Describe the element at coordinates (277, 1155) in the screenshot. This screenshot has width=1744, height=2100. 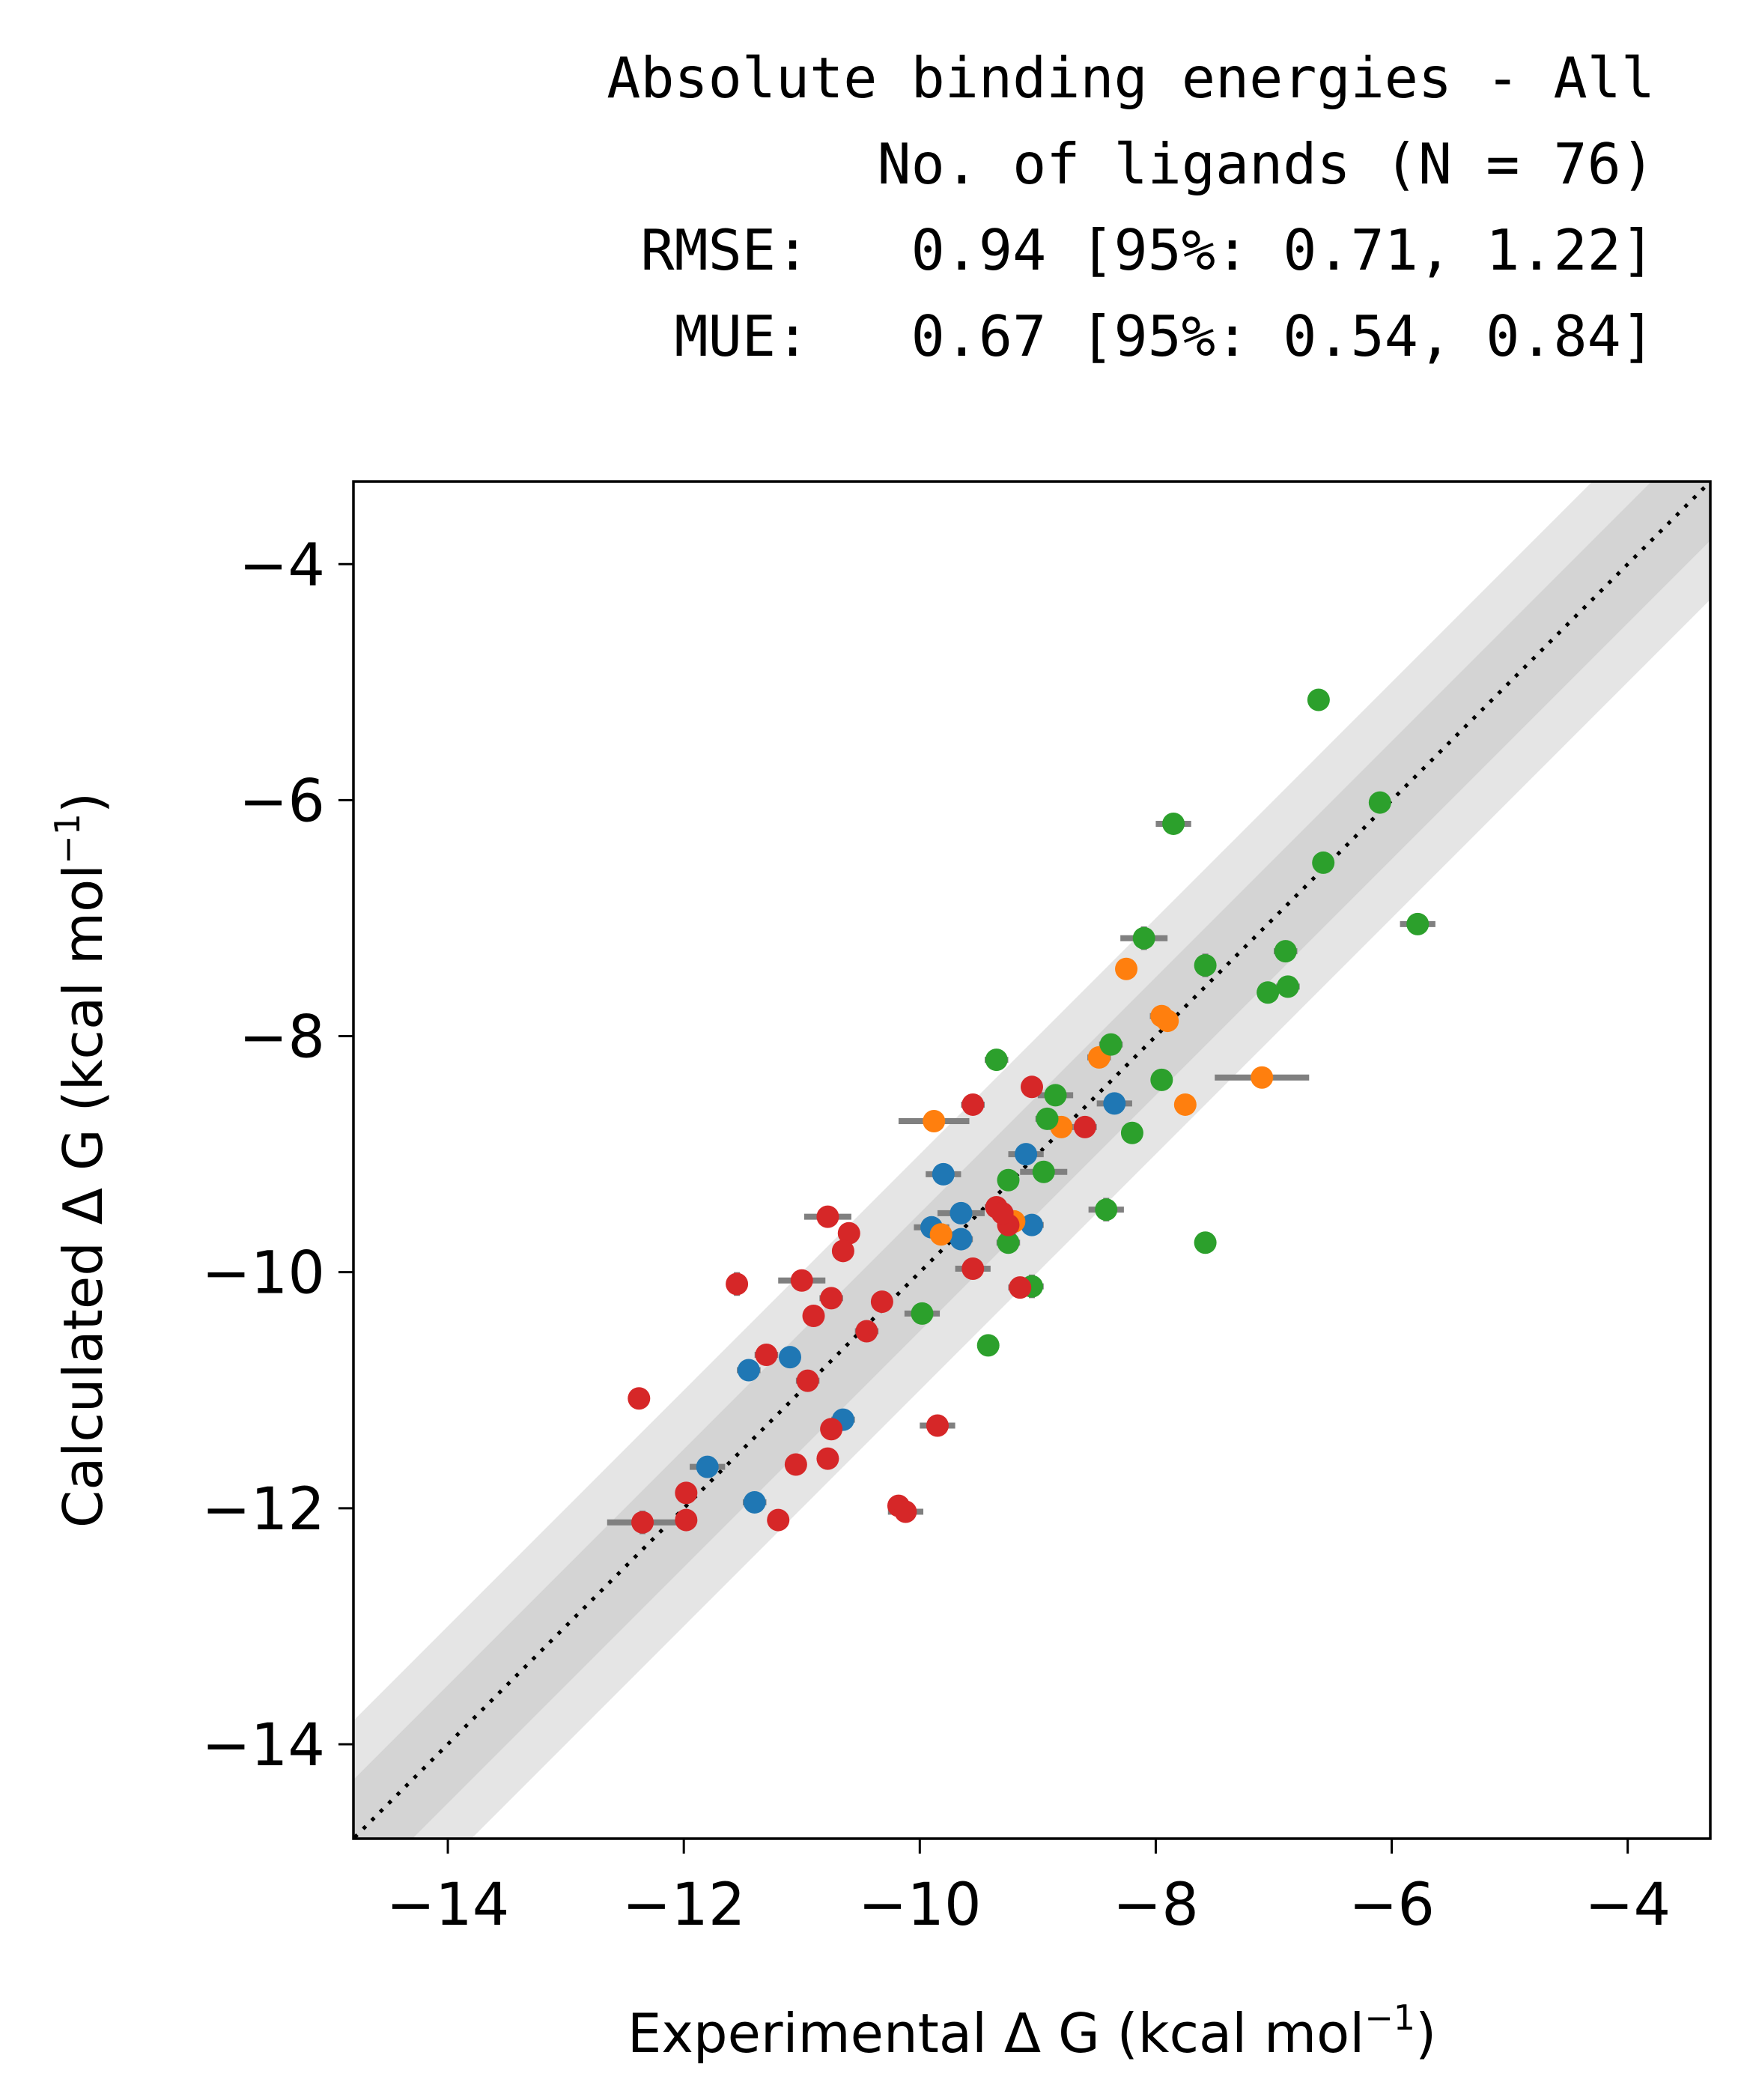
I see `y-axis: −14 −12 −10 −8 −6 −4` at that location.